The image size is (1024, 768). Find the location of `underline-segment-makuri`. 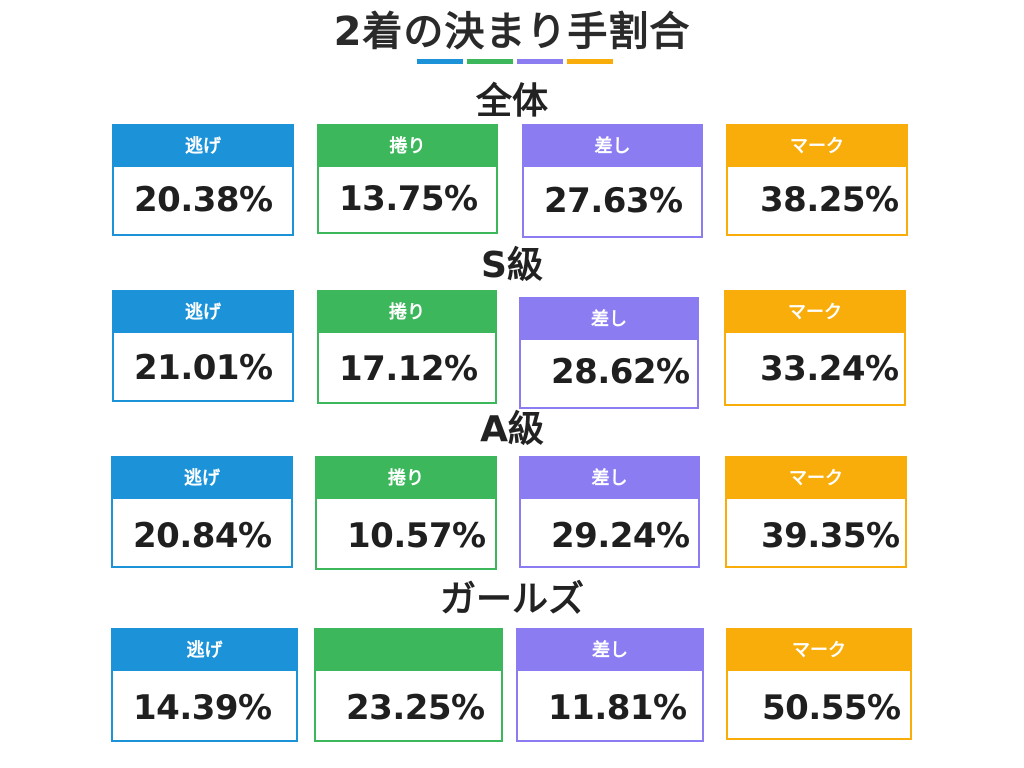

underline-segment-makuri is located at coordinates (490, 61).